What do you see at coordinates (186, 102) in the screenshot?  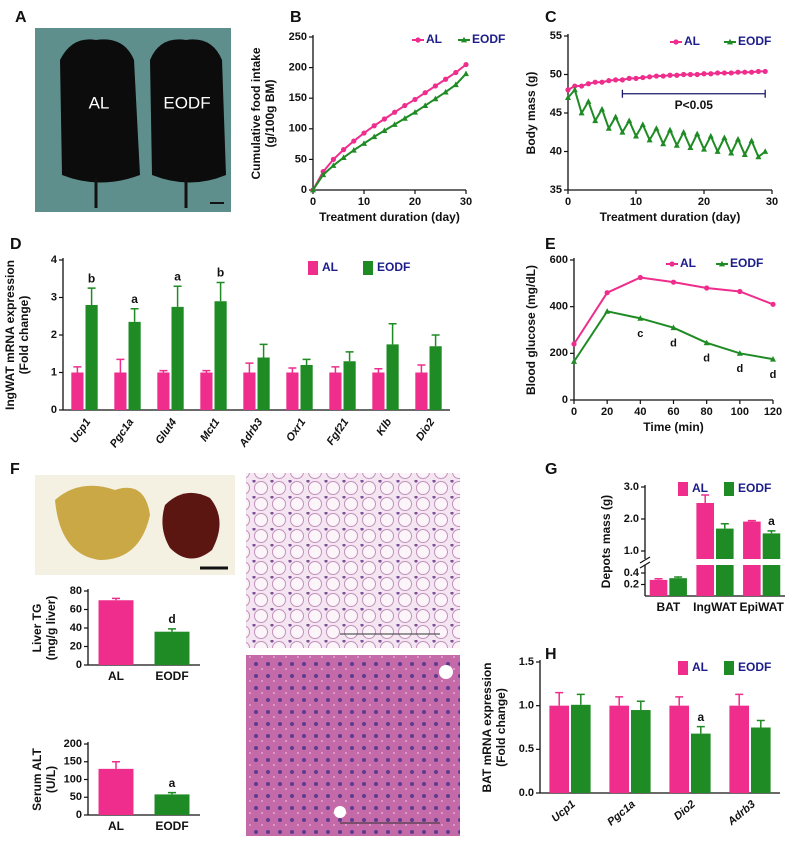 I see `photo-label: EODF` at bounding box center [186, 102].